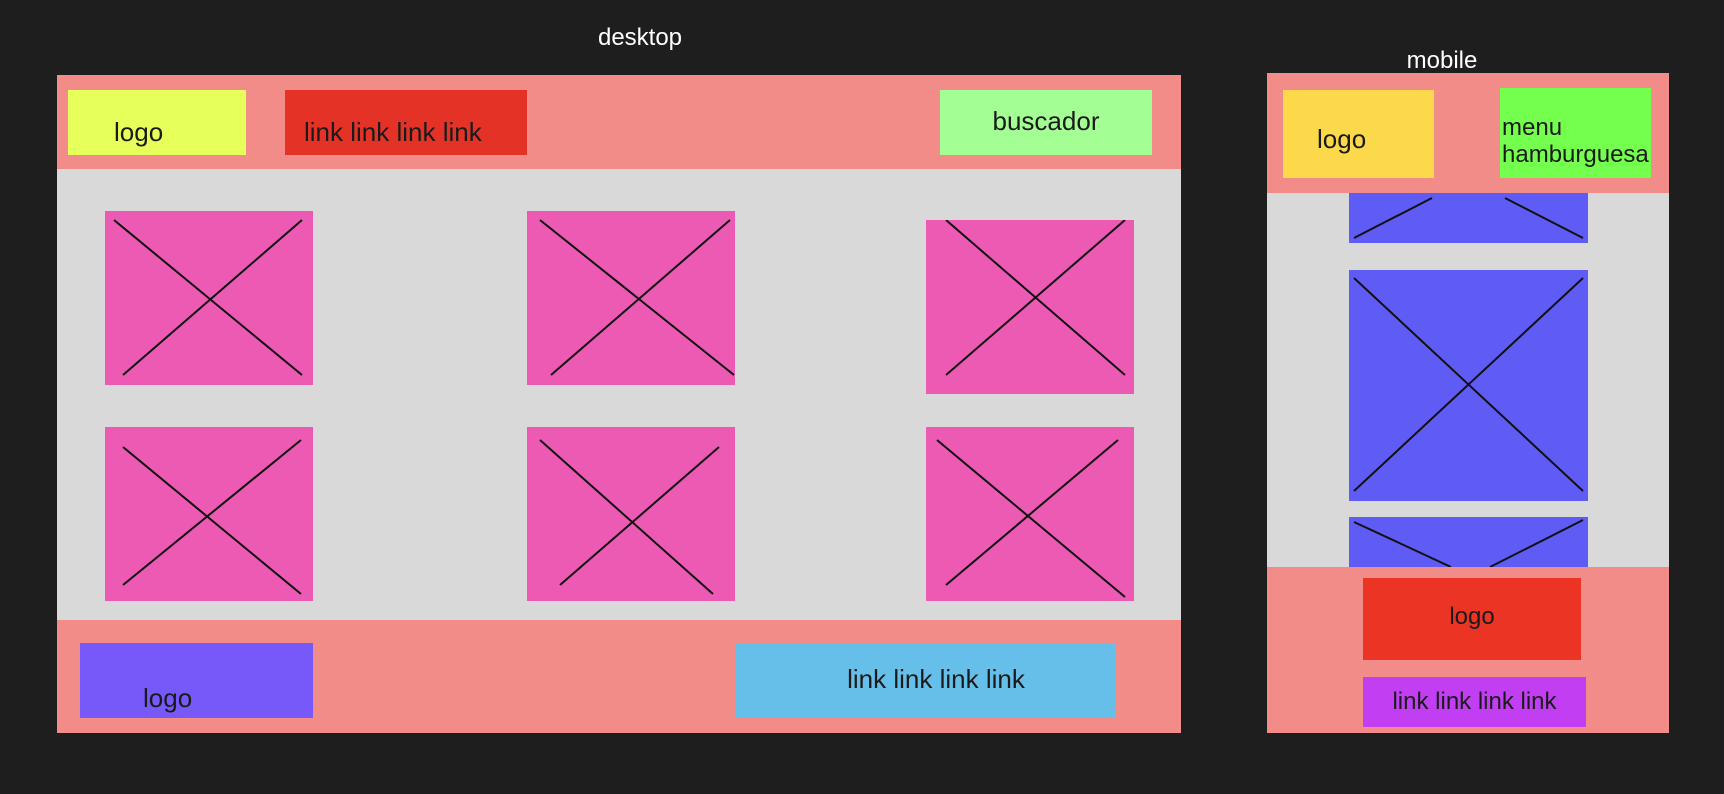 Image resolution: width=1724 pixels, height=794 pixels. I want to click on mobile-carousel-next-card, so click(1468, 542).